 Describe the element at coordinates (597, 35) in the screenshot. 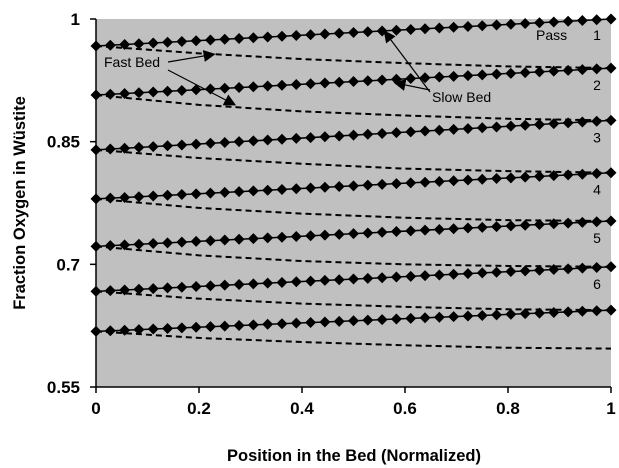

I see `pass-label: 1` at that location.